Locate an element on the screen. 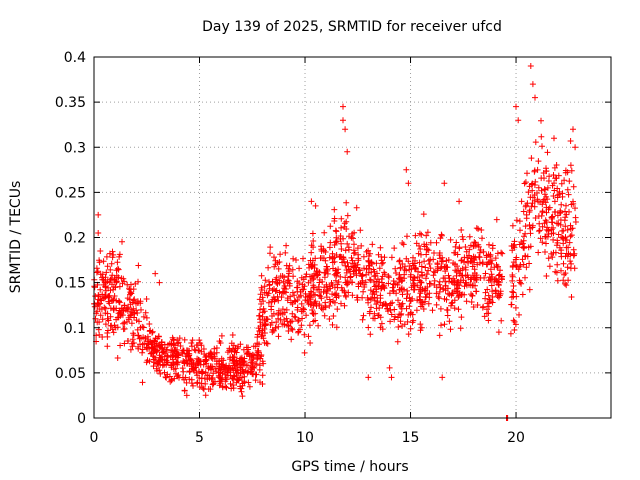  y-tick-label: 0.35 is located at coordinates (70, 103).